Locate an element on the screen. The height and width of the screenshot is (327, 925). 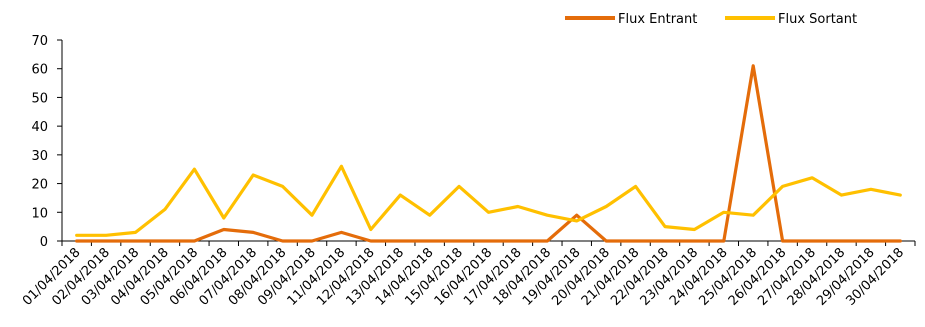
y-tick-label: 30 is located at coordinates (39, 156).